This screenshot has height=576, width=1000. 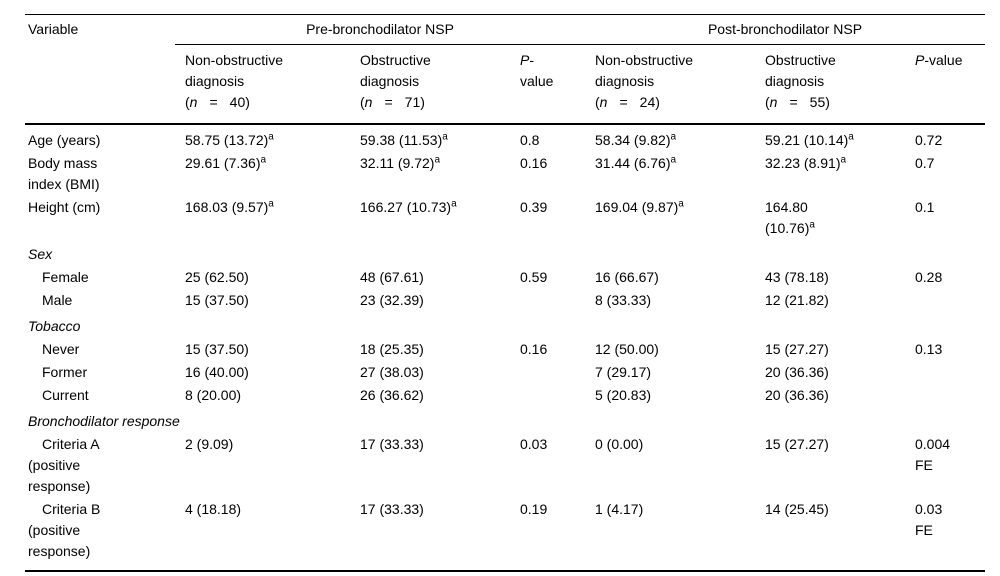 What do you see at coordinates (40, 254) in the screenshot?
I see `section-label: Sex` at bounding box center [40, 254].